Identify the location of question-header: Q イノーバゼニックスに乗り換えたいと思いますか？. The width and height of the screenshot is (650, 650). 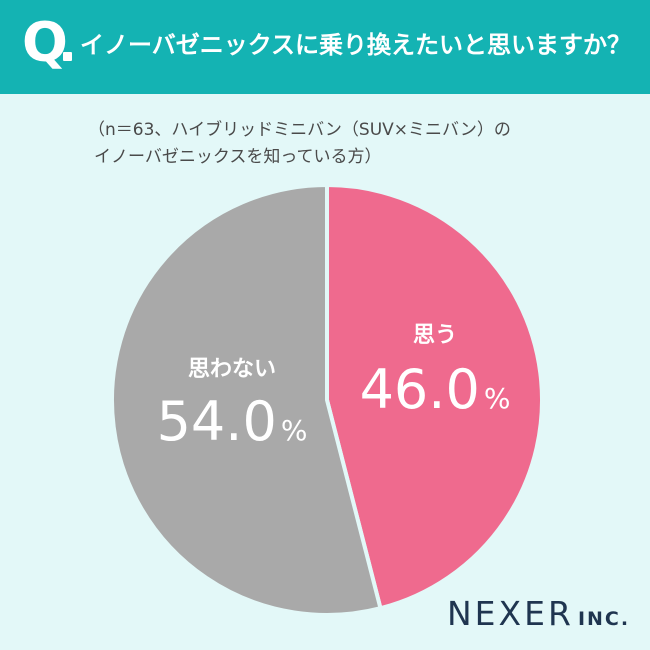
(325, 47).